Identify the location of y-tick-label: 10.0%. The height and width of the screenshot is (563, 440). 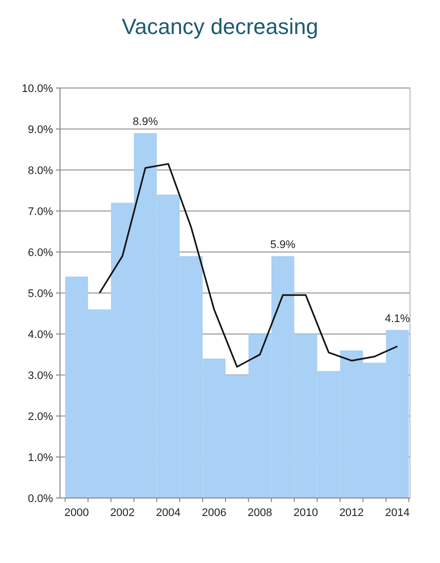
(38, 88).